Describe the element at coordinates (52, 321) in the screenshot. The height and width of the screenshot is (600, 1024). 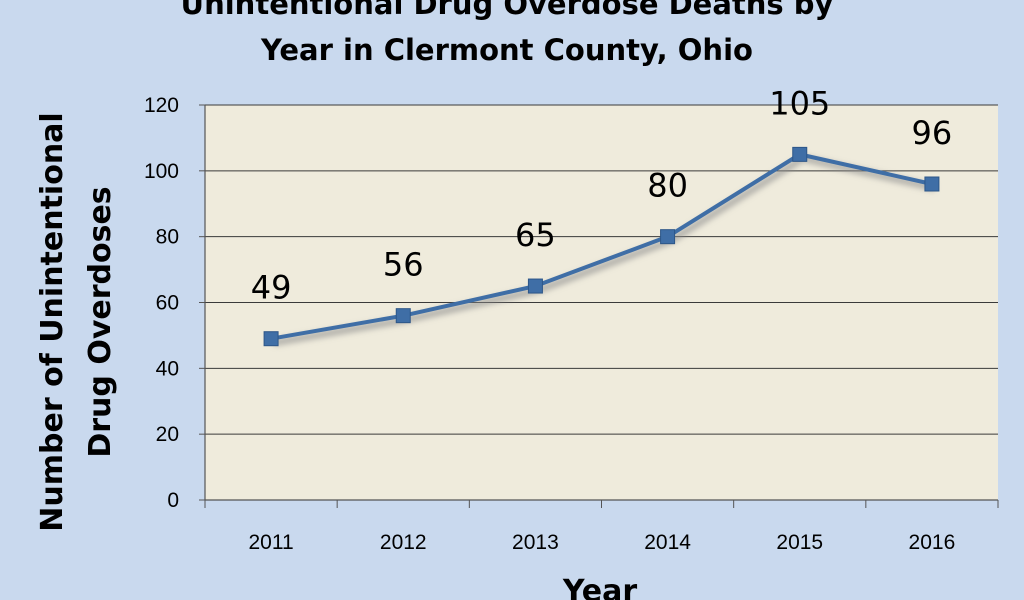
I see `y-axis-title-line-1: Number of Unintentional` at that location.